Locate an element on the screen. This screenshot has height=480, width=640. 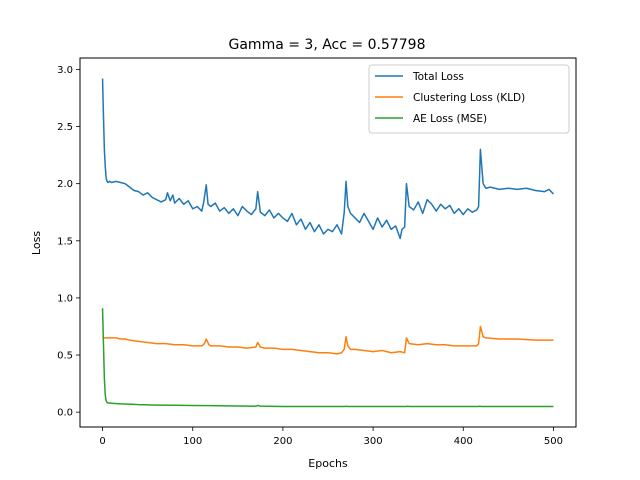
y-tick-label: 2.0 is located at coordinates (65, 184).